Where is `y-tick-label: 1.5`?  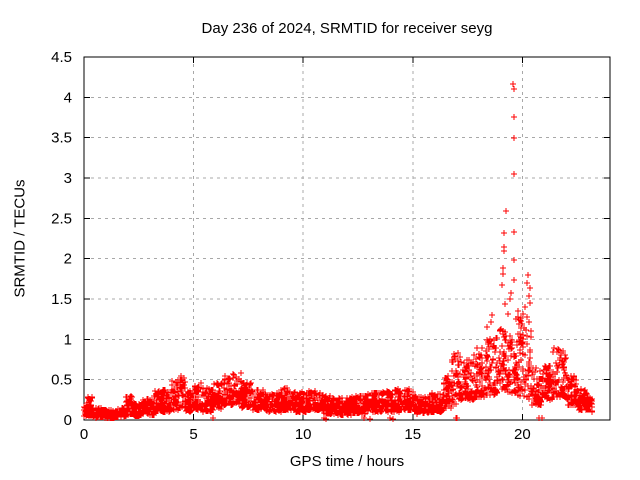
y-tick-label: 1.5 is located at coordinates (61, 299).